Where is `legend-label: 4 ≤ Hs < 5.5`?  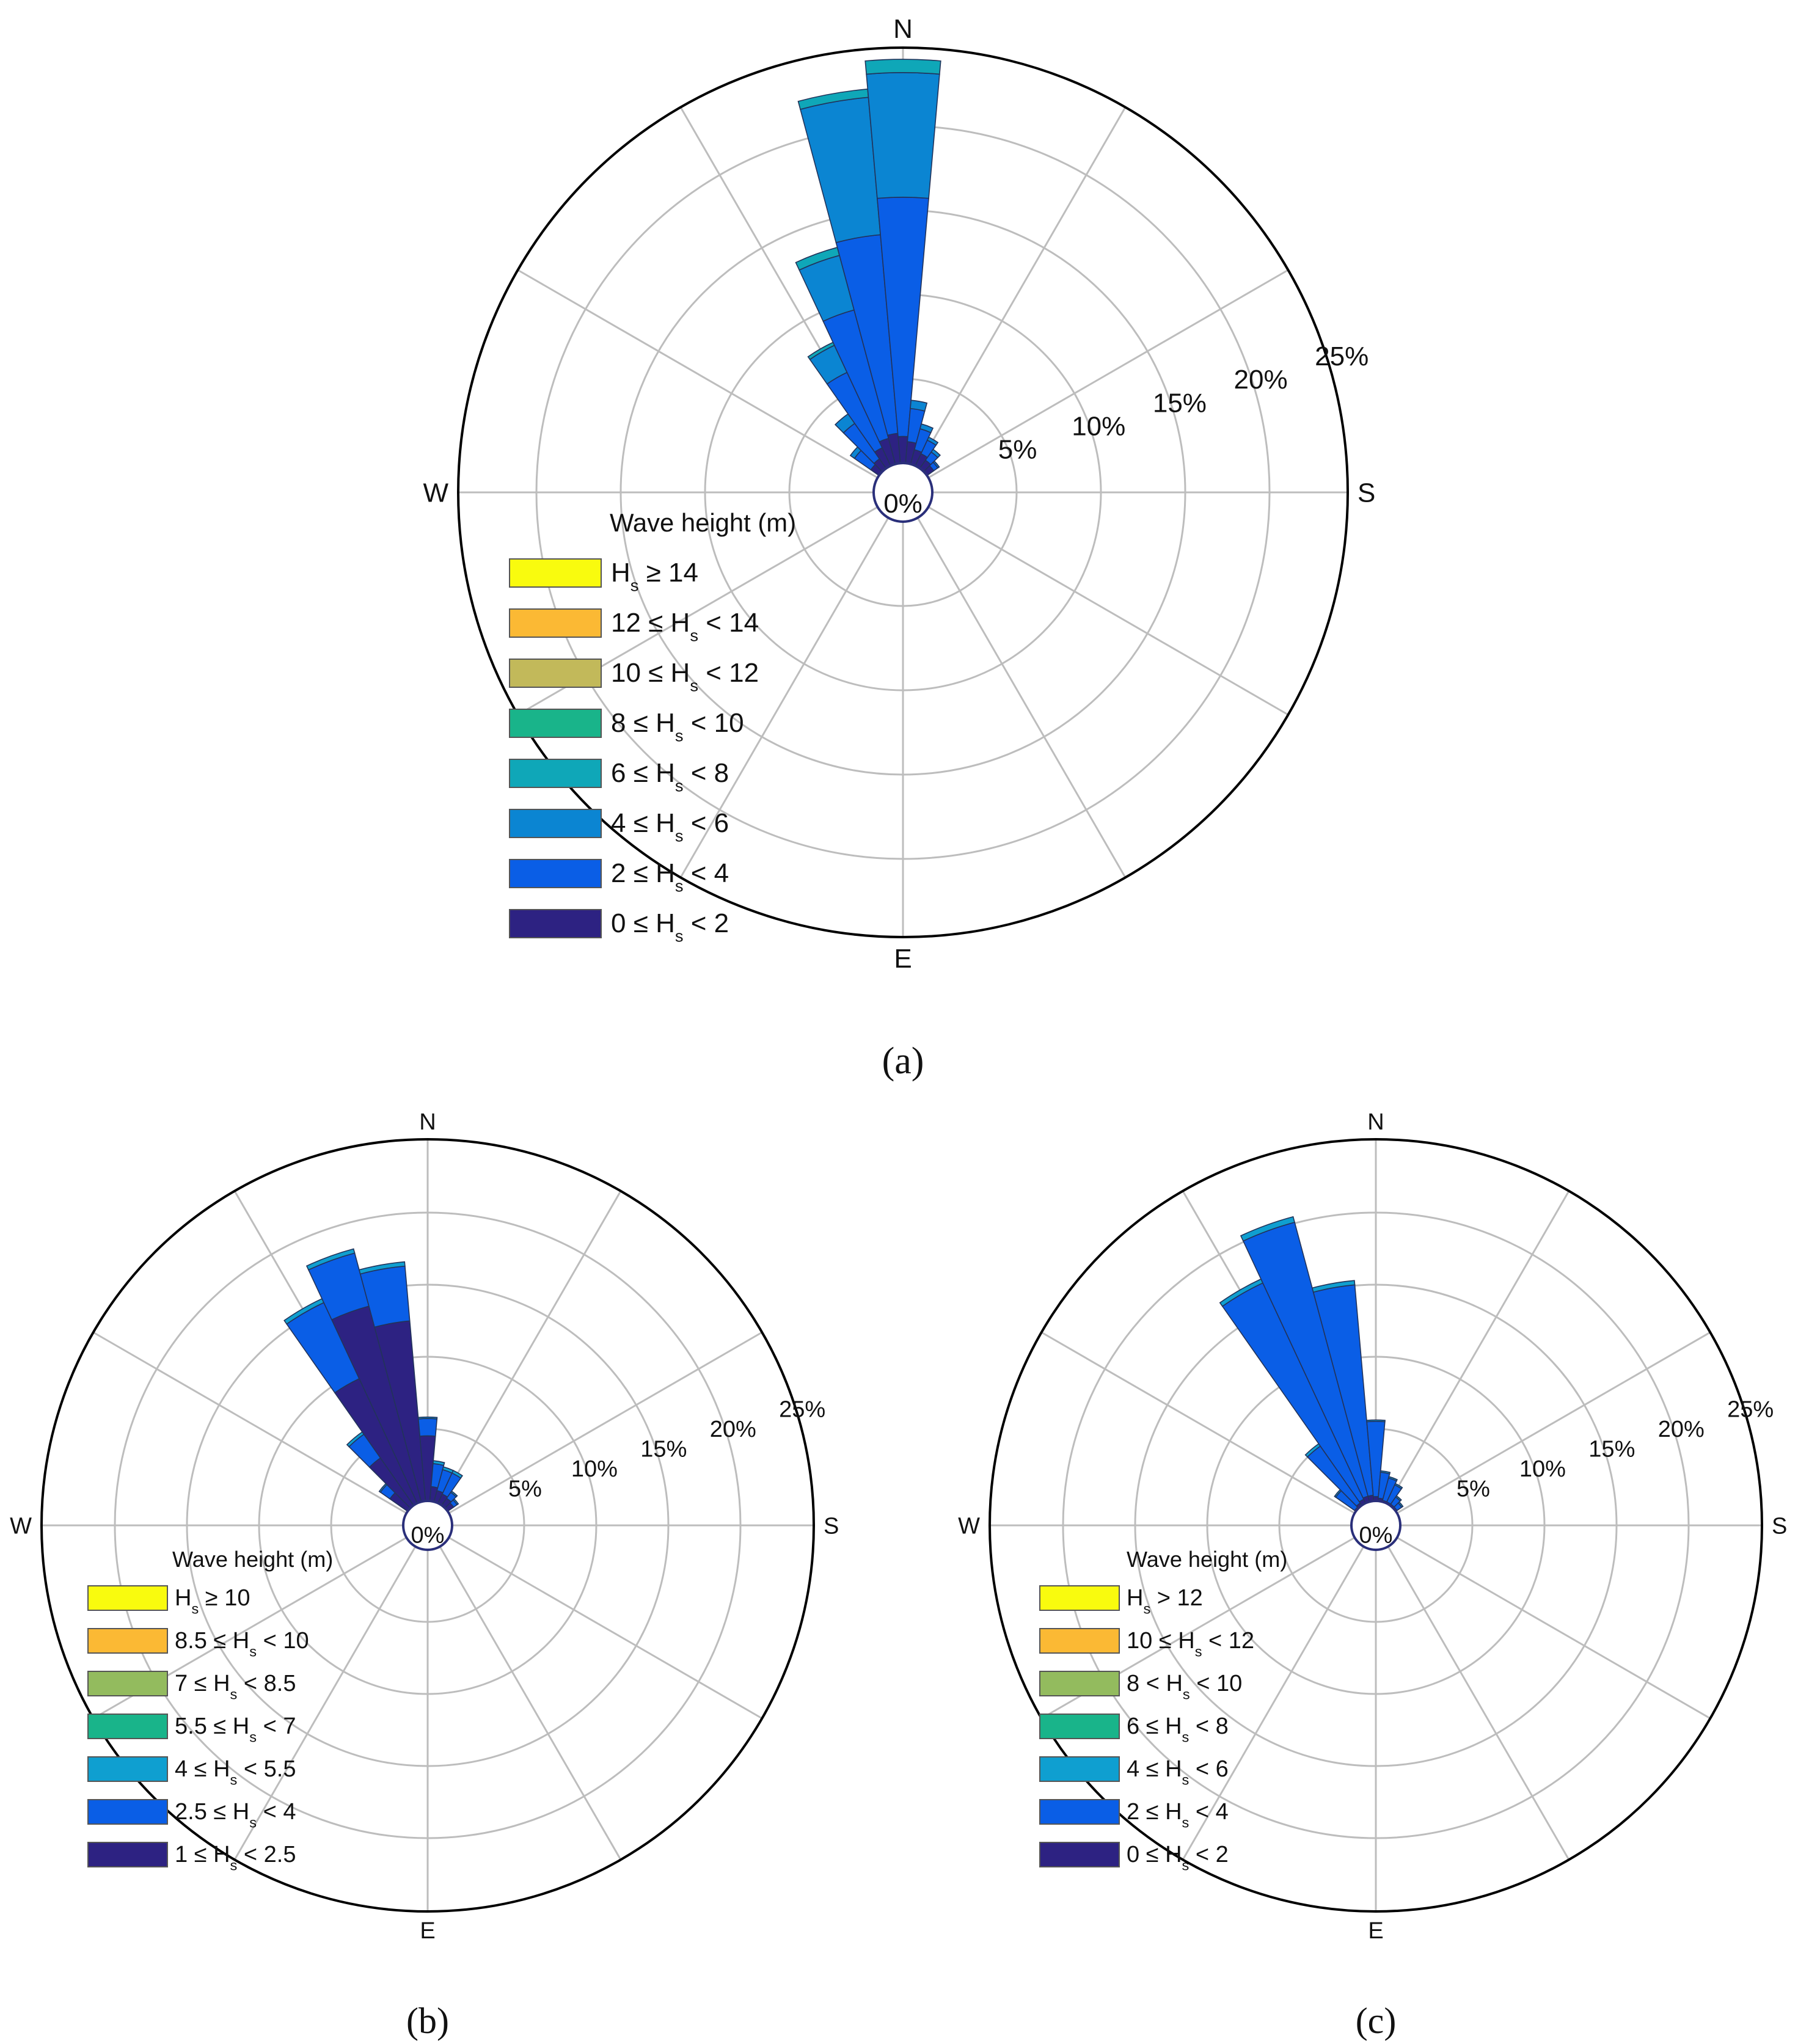 legend-label: 4 ≤ Hs < 5.5 is located at coordinates (235, 1772).